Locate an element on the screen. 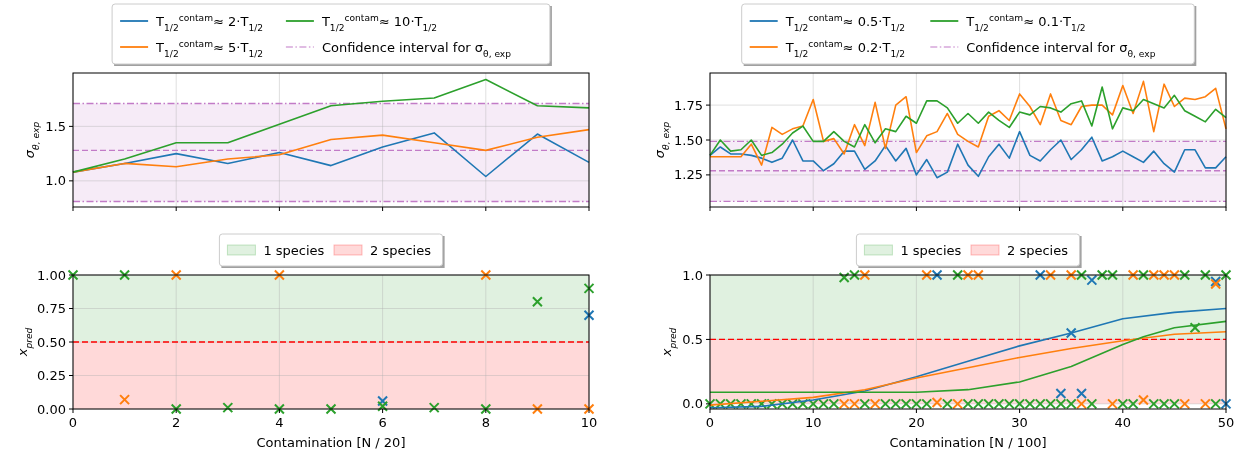 This screenshot has height=460, width=1245. legend-label: T$_{1/2}$$^{contam}$≈ 10·T$_{1/2}$ is located at coordinates (379, 23).